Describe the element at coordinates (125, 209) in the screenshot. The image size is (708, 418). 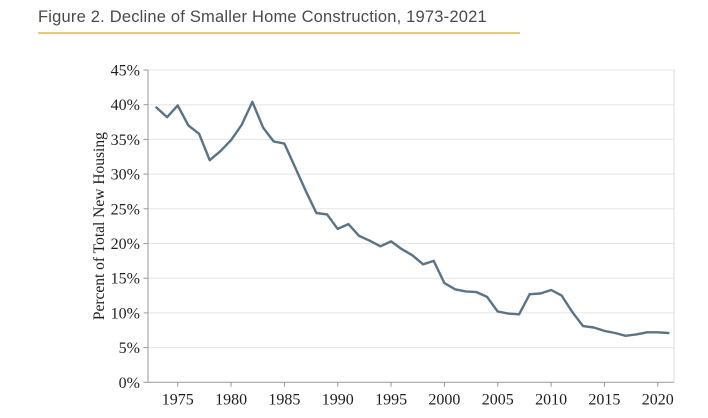
I see `y-tick-label: 25%` at that location.